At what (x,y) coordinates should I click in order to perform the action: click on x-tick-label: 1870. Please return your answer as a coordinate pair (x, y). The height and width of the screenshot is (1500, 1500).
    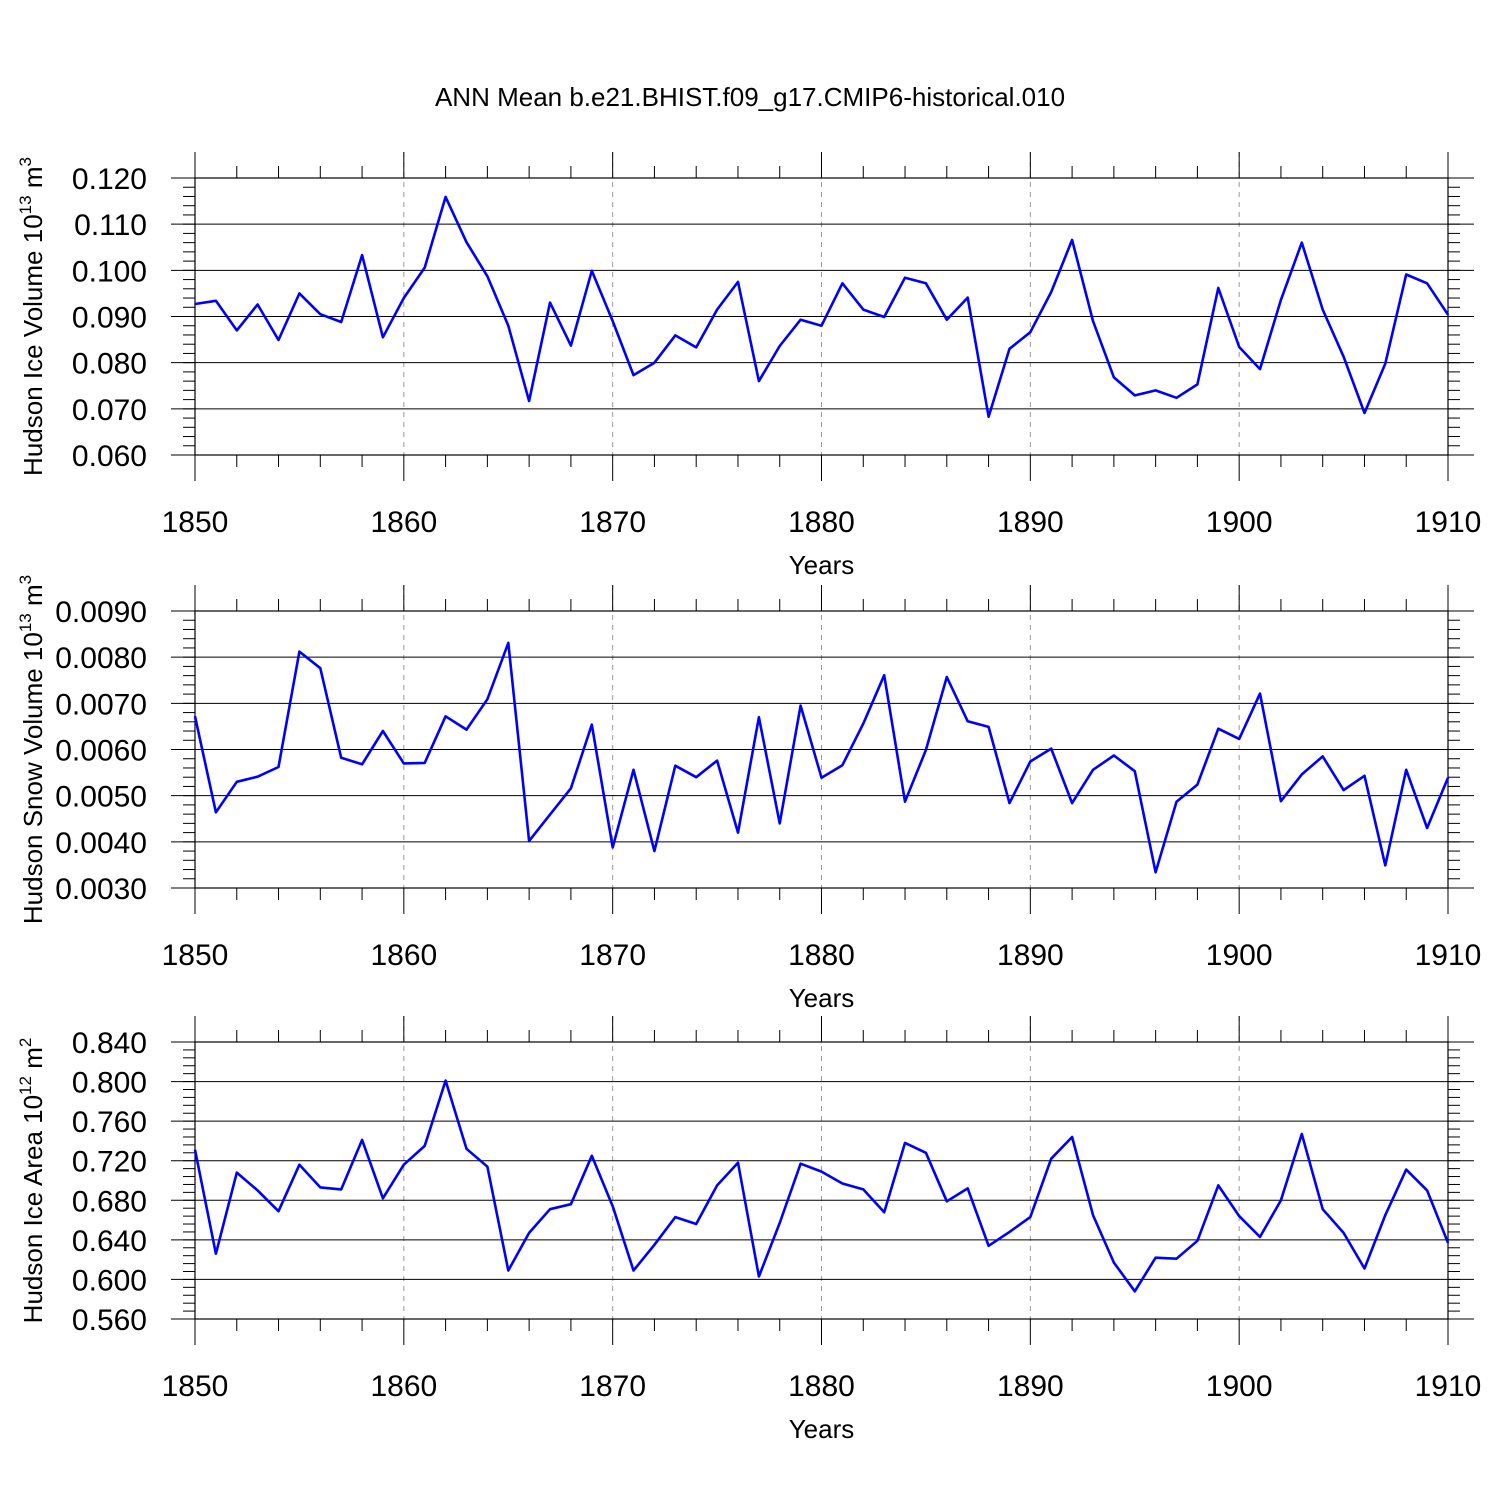
    Looking at the image, I should click on (612, 1386).